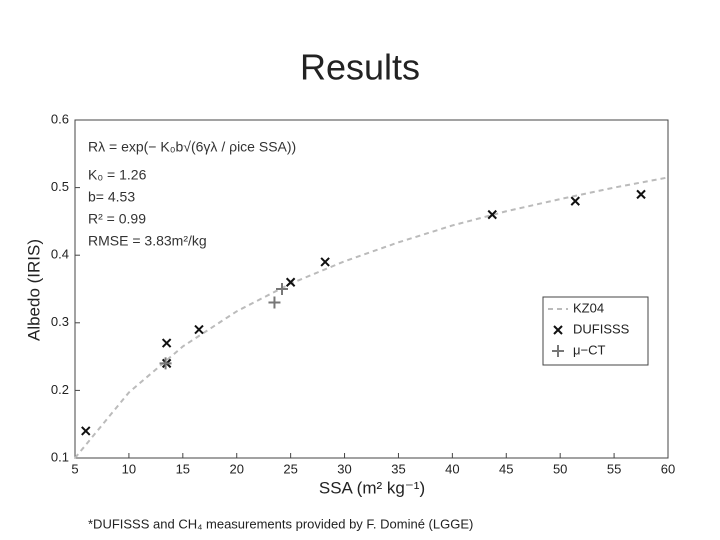 The width and height of the screenshot is (720, 540). Describe the element at coordinates (601, 328) in the screenshot. I see `legend-label: DUFISSS` at that location.